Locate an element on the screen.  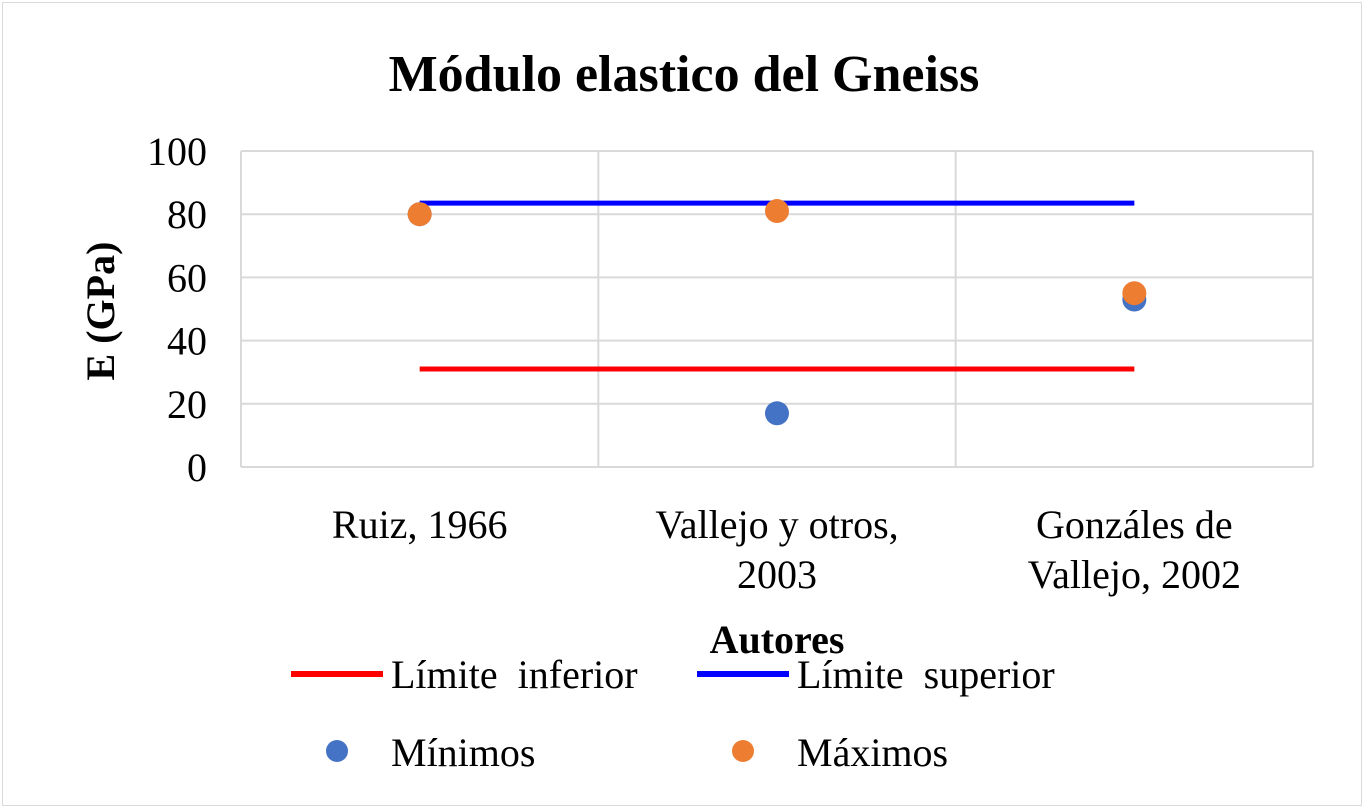
legend-item: Mínimos is located at coordinates (430, 752).